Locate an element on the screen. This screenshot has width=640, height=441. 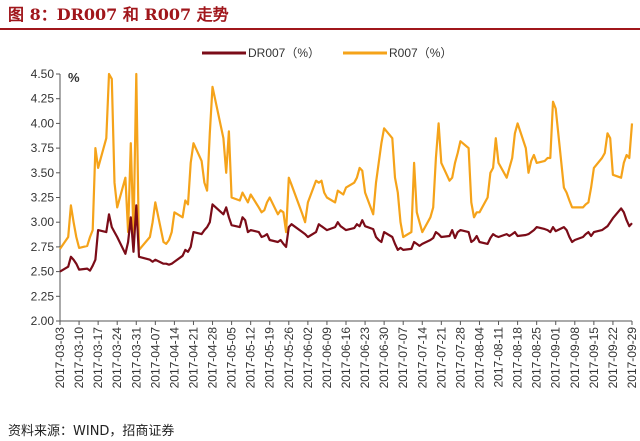
x-tick-label: 2017-07-07 is located at coordinates (403, 358).